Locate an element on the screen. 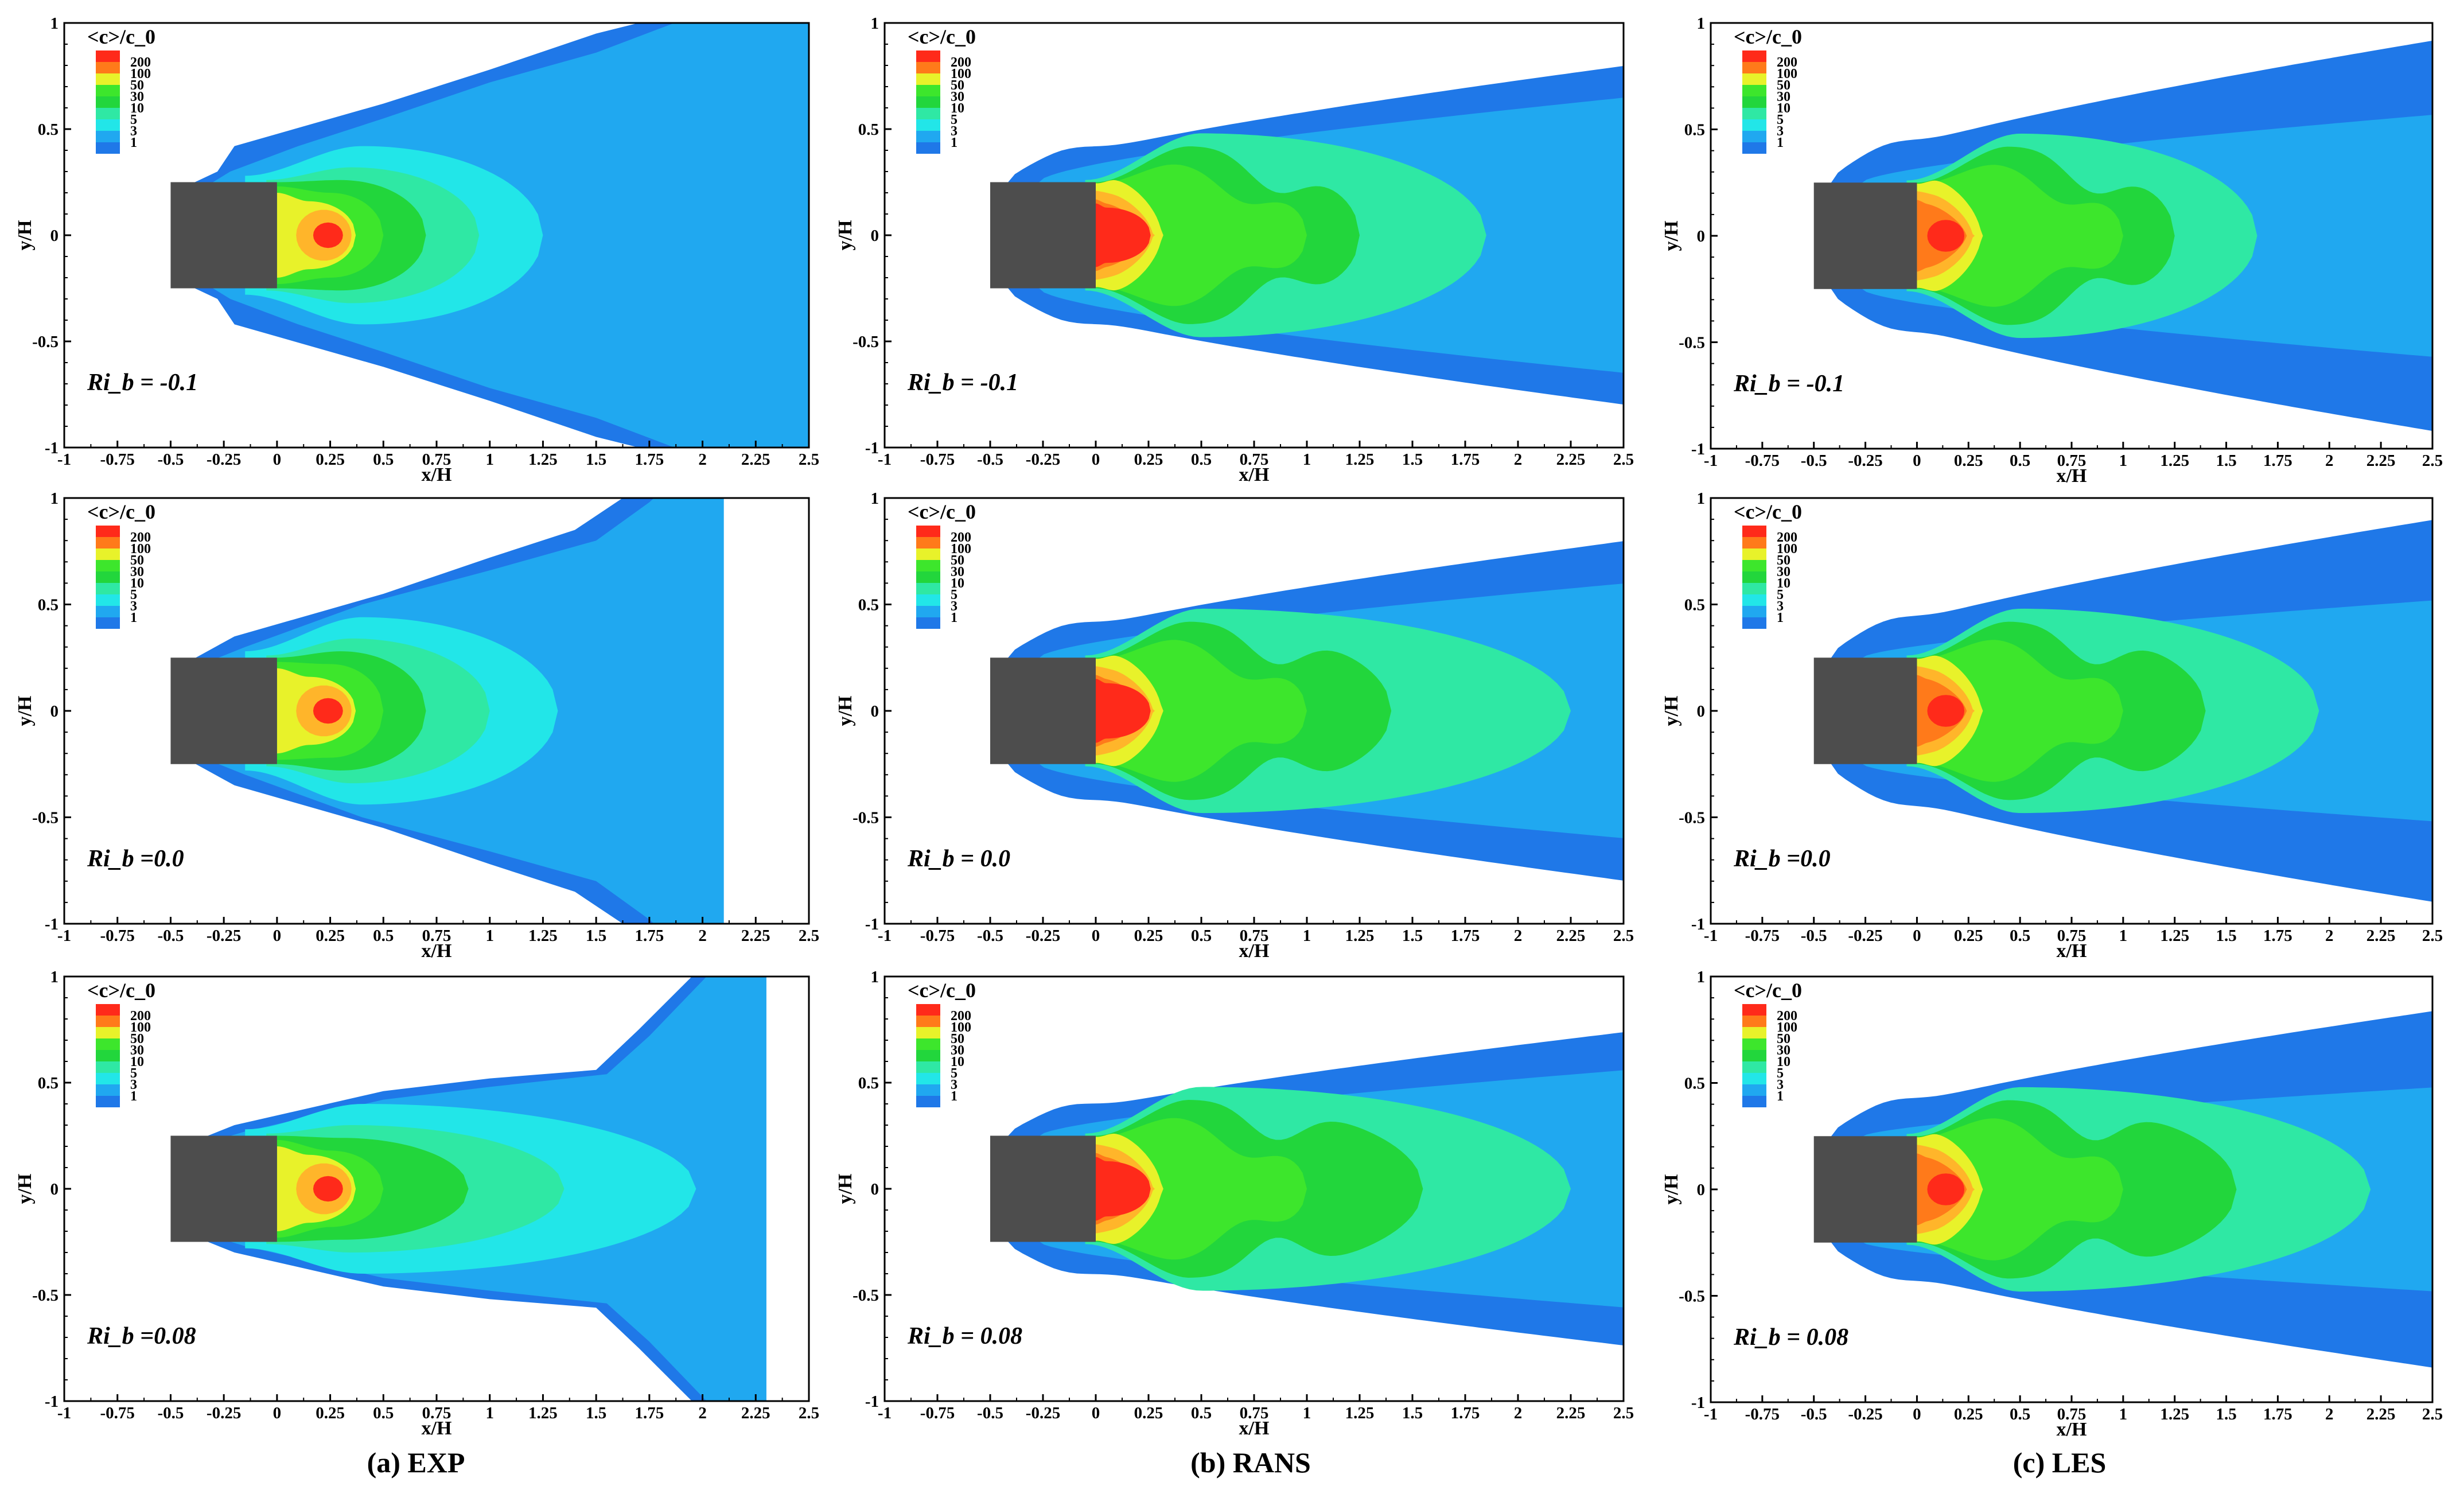 Image resolution: width=2464 pixels, height=1486 pixels. x-tick-label: 0 is located at coordinates (1917, 936).